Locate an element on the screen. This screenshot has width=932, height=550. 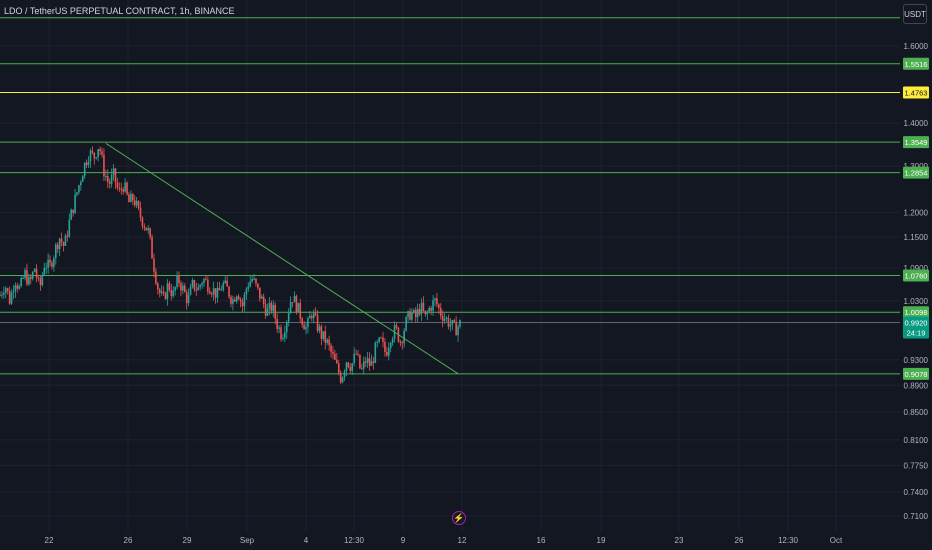
time-tick-label: 26 is located at coordinates (739, 540).